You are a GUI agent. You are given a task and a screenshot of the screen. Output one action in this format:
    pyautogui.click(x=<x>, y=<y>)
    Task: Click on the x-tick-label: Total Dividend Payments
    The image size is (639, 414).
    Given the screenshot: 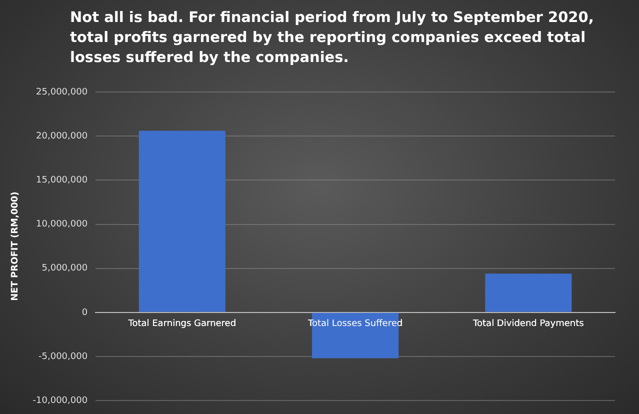 What is the action you would take?
    pyautogui.click(x=528, y=324)
    